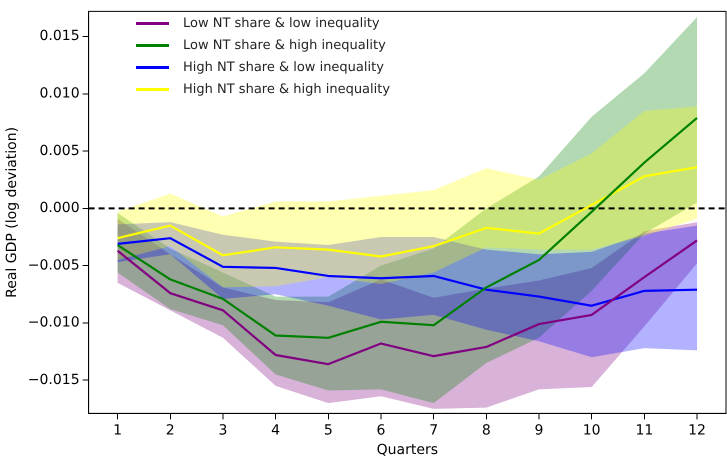  I want to click on legend-label: Low NT share & high inequality, so click(284, 45).